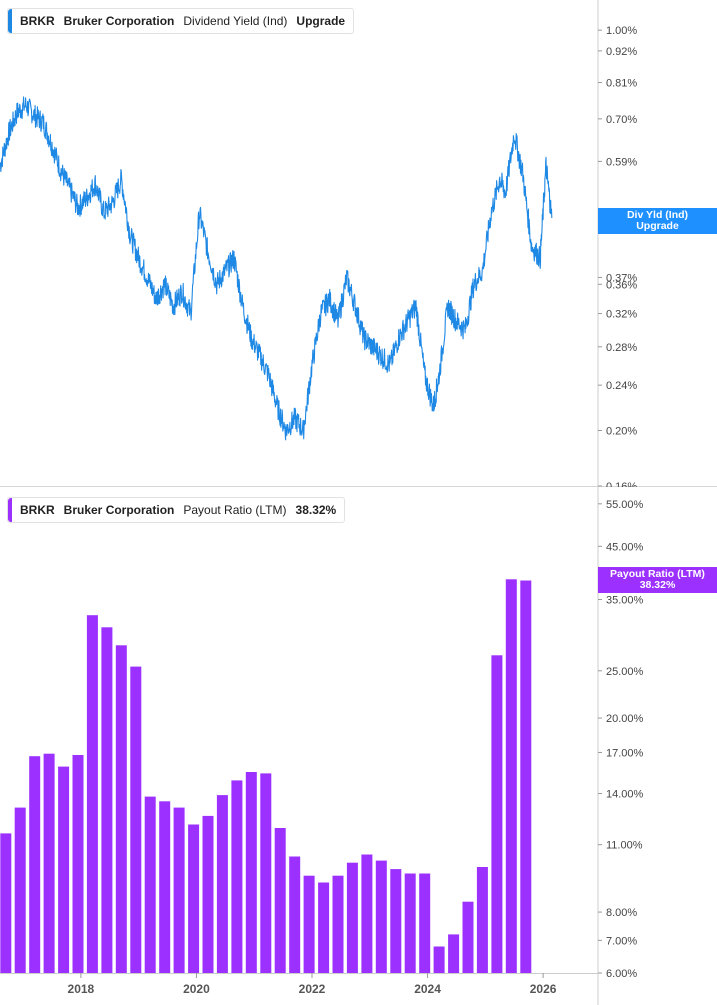 The width and height of the screenshot is (717, 1005). I want to click on top-value-flag: Div Yld (Ind) Upgrade, so click(657, 221).